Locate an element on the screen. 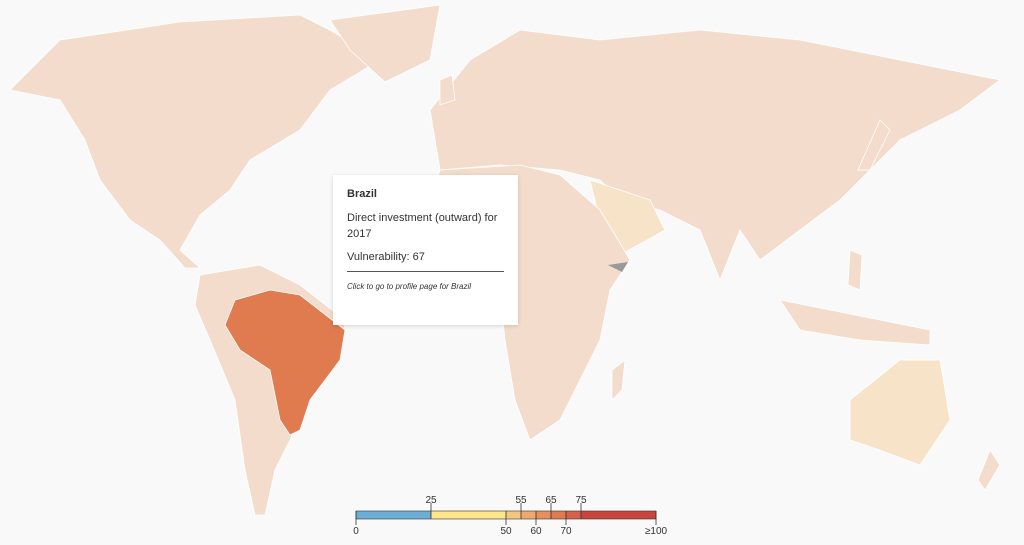 This screenshot has height=545, width=1024. value-label: Vulnerability: is located at coordinates (378, 257).